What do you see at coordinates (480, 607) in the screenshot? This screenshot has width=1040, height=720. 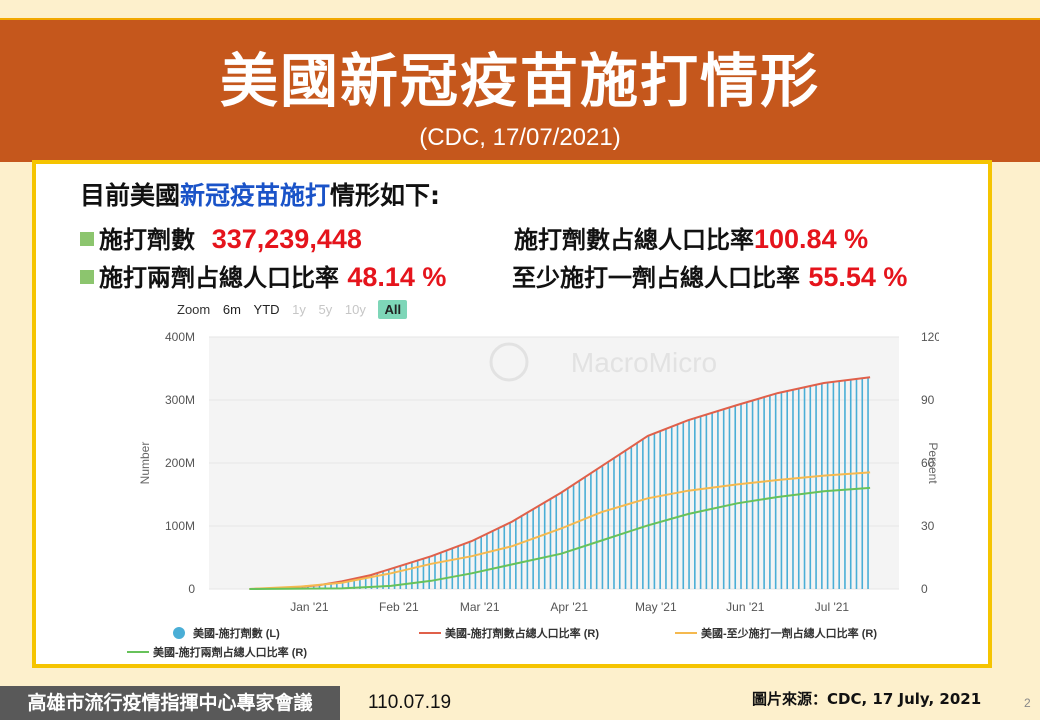 I see `x-tick-label: Mar '21` at bounding box center [480, 607].